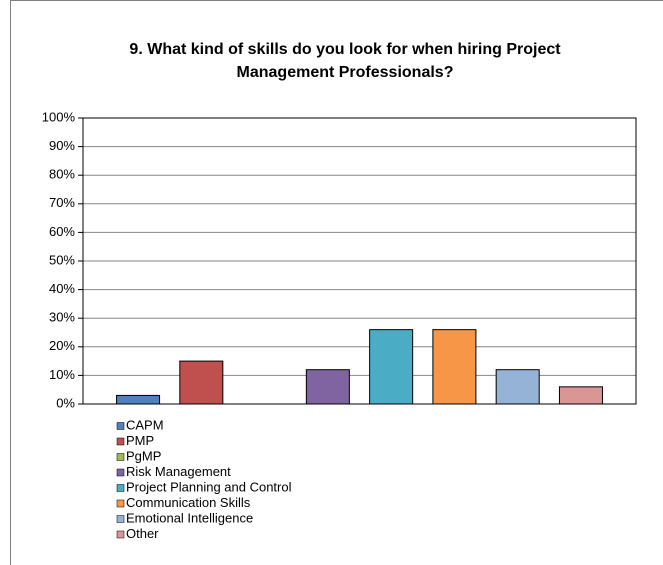  I want to click on y-tick-label: 50%, so click(62, 259).